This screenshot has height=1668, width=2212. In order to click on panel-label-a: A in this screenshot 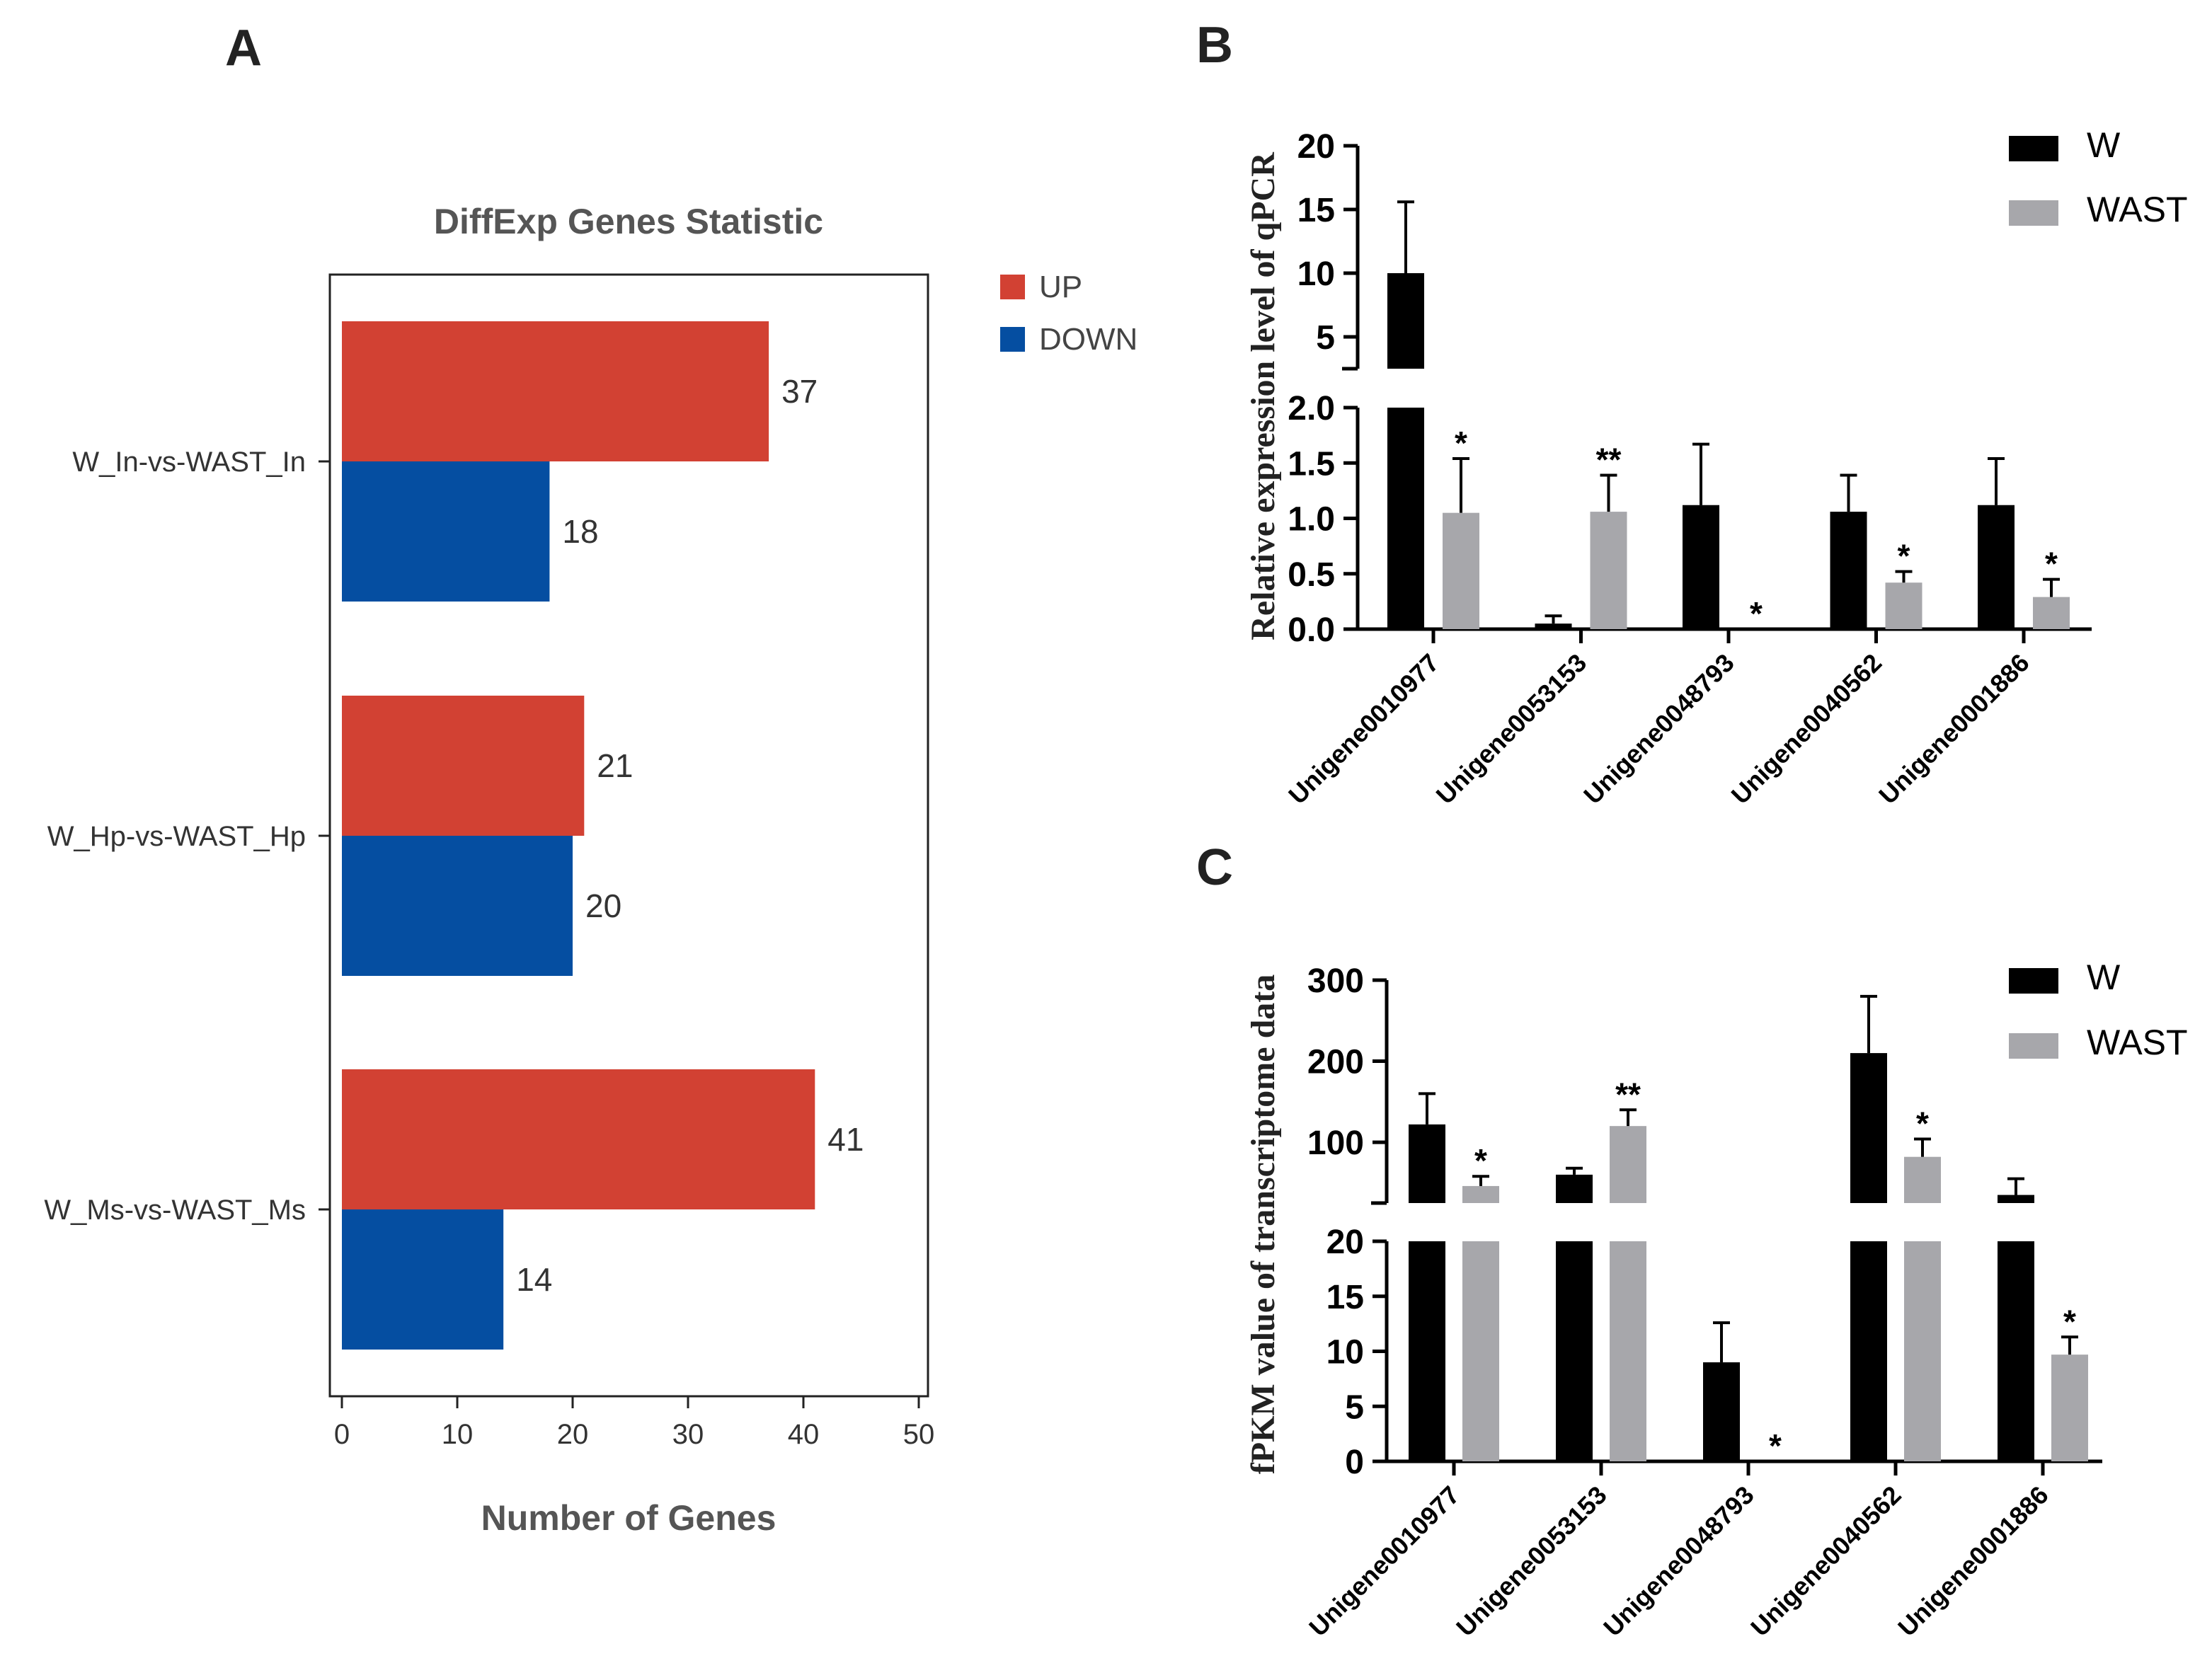, I will do `click(243, 48)`.